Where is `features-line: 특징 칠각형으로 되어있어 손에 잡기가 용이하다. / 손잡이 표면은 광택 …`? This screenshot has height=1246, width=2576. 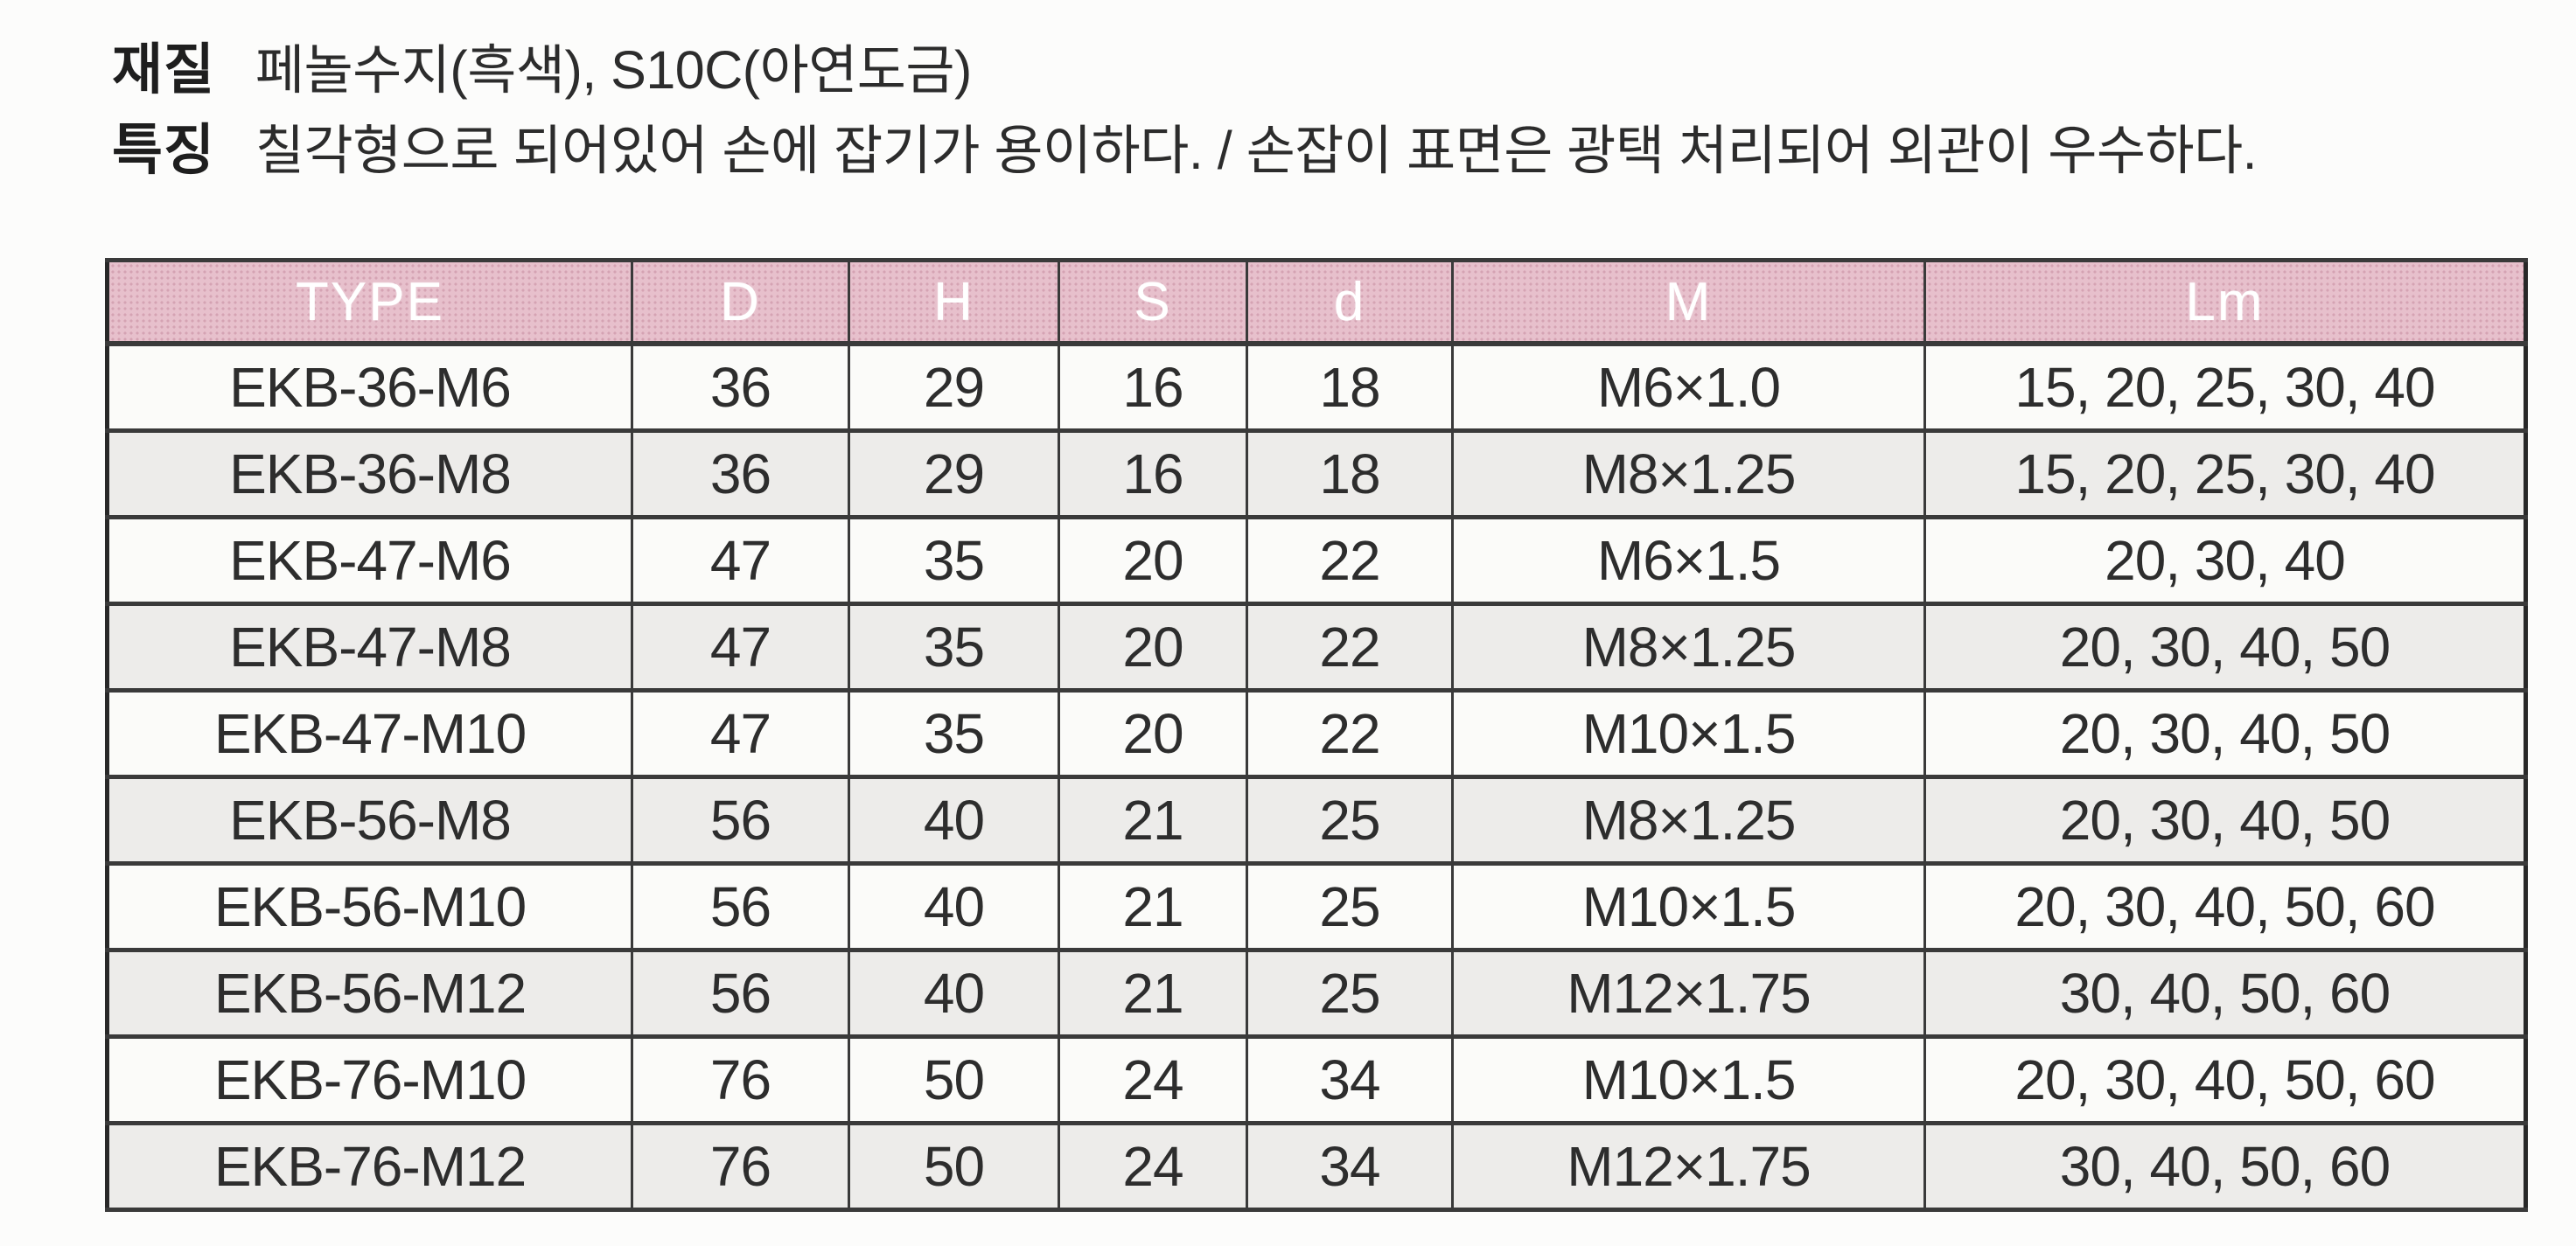 features-line: 특징 칠각형으로 되어있어 손에 잡기가 용이하다. / 손잡이 표면은 광택 … is located at coordinates (1185, 150).